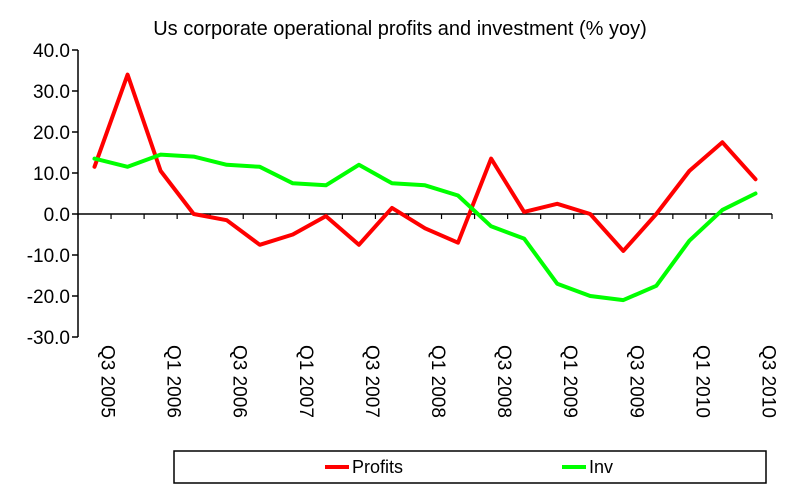  Describe the element at coordinates (767, 381) in the screenshot. I see `x-tick-label: Q3 2010` at that location.